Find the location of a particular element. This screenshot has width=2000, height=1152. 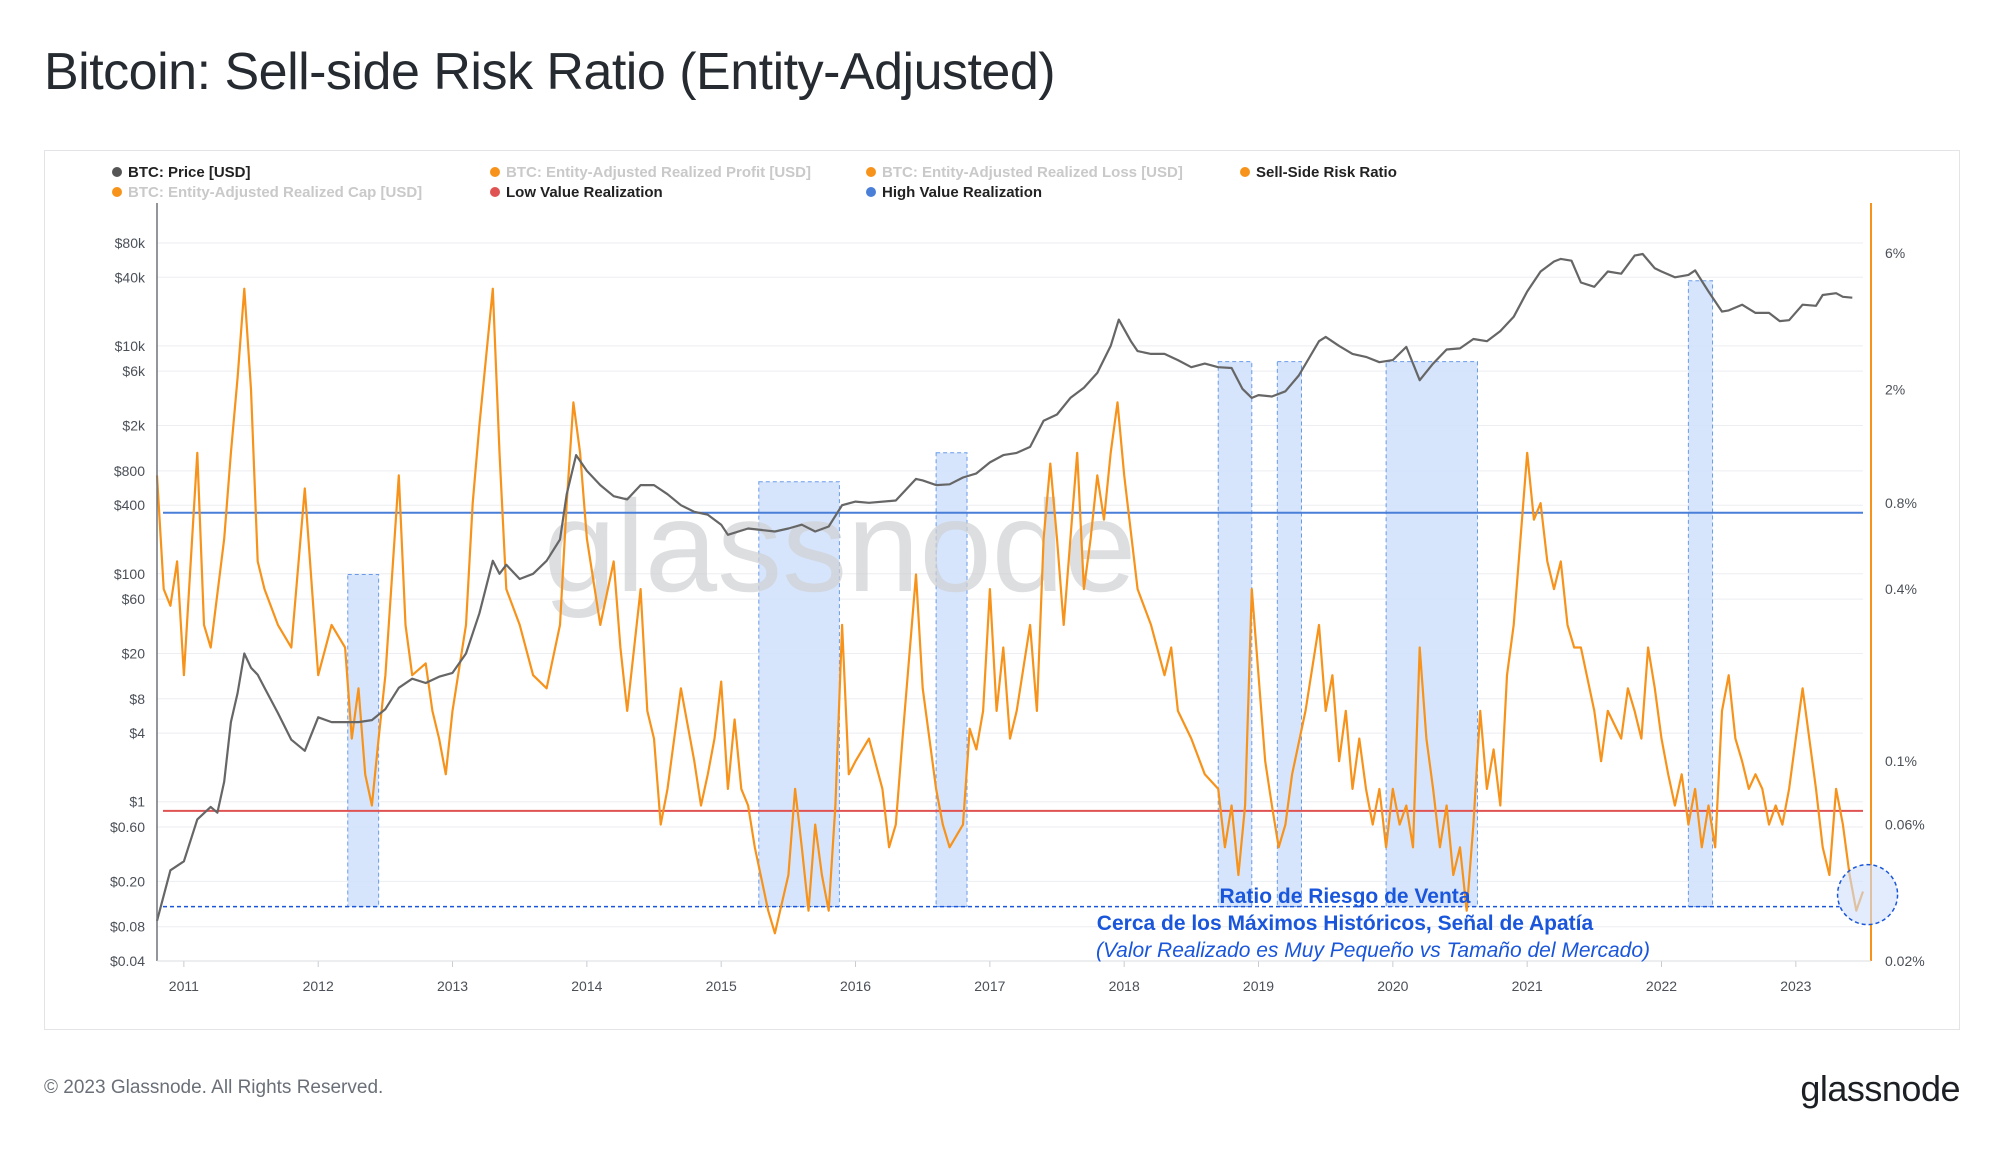

y-left-tick-label: $20 is located at coordinates (134, 653).